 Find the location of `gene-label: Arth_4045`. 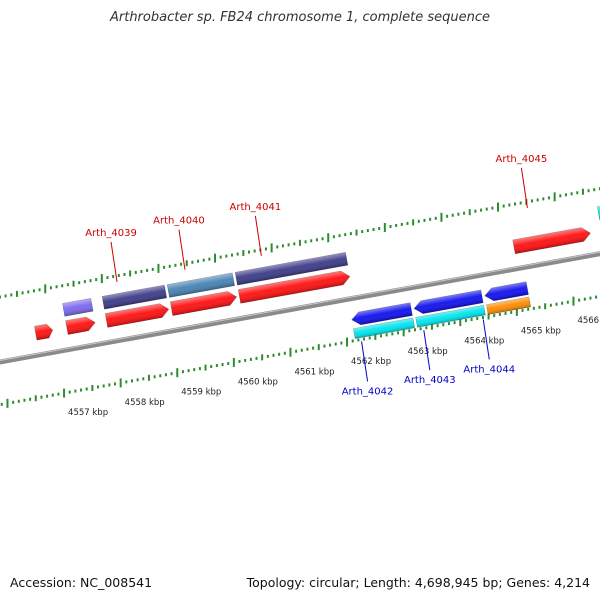

gene-label: Arth_4045 is located at coordinates (522, 159).